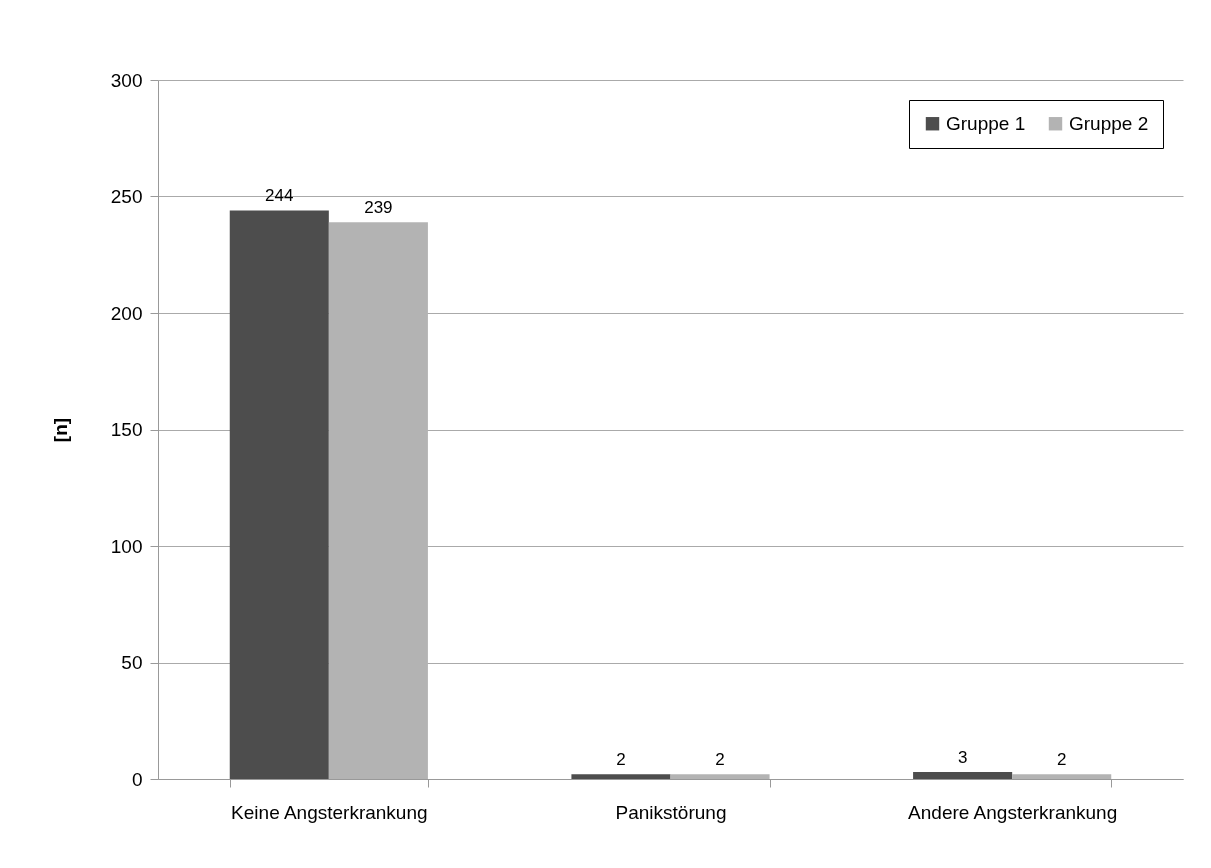  I want to click on y-tick-label: 50, so click(132, 662).